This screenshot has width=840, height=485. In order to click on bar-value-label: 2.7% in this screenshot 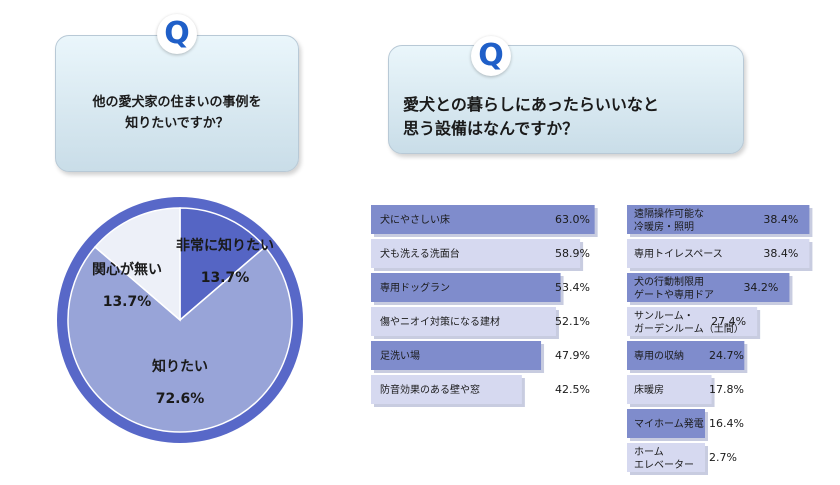, I will do `click(723, 457)`.